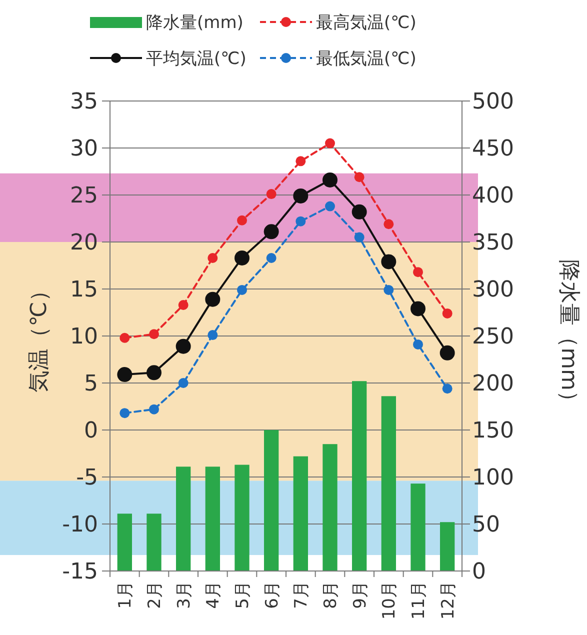  Describe the element at coordinates (366, 22) in the screenshot. I see `legend-label: 最高気温(℃)` at that location.